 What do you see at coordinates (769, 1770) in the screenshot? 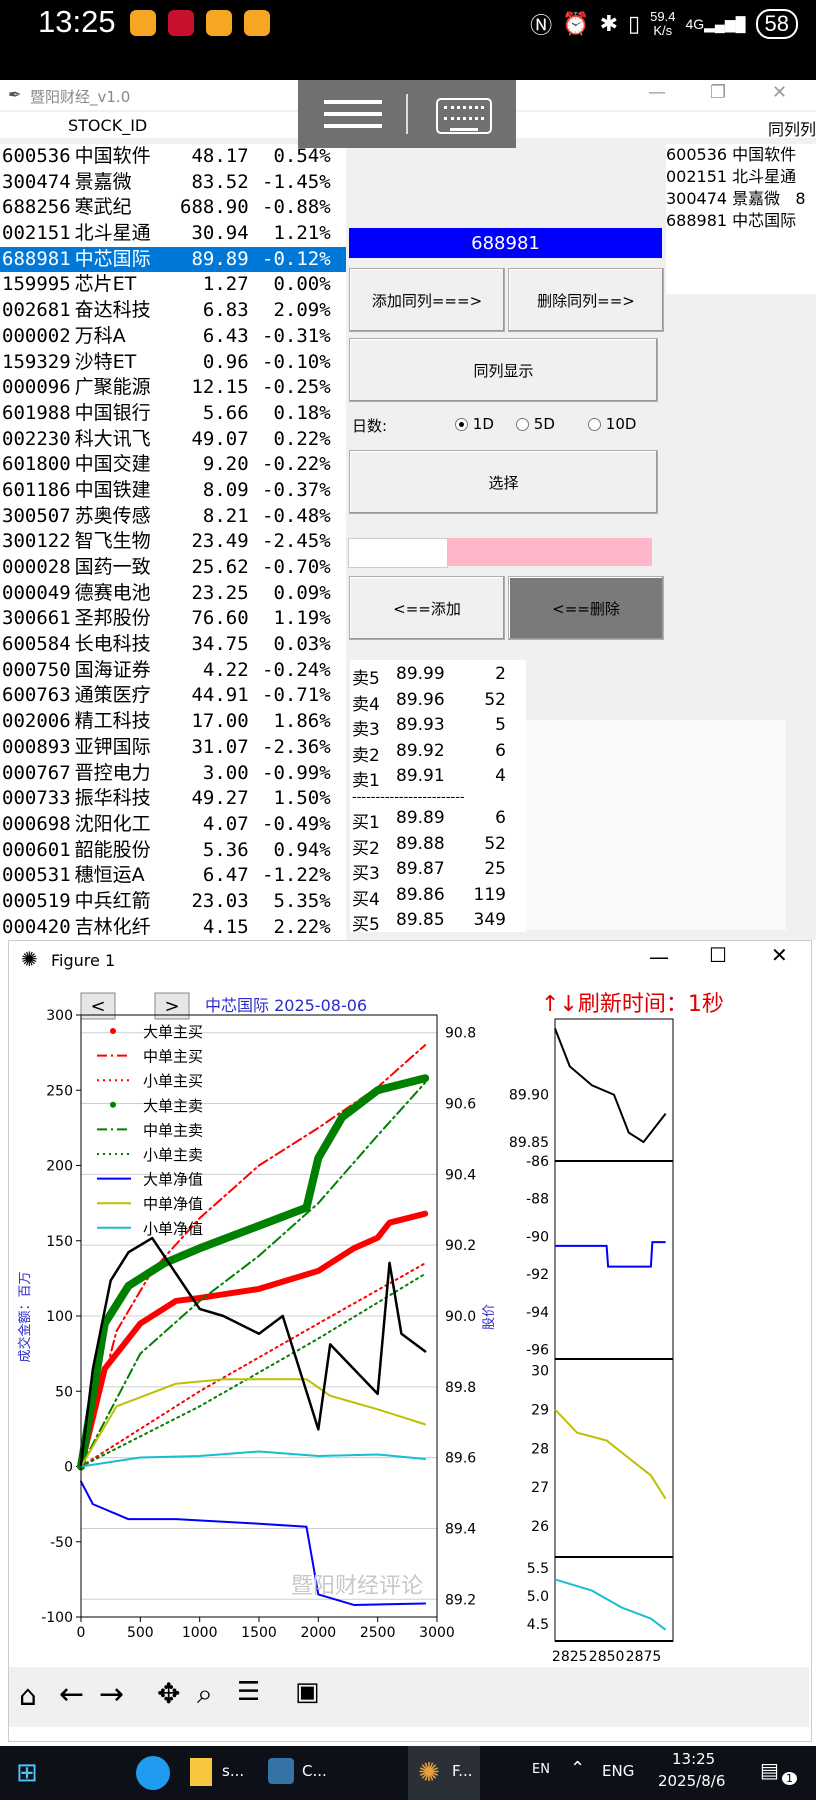
I see `notification-icon: ▤` at bounding box center [769, 1770].